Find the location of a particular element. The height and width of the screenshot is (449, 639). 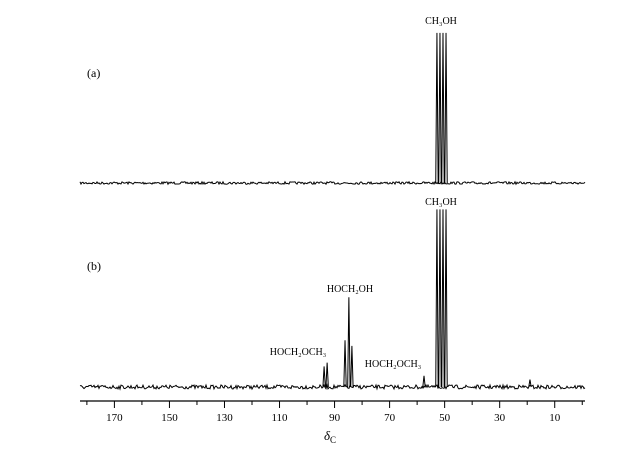

x-tick-label: 90 is located at coordinates (335, 418).